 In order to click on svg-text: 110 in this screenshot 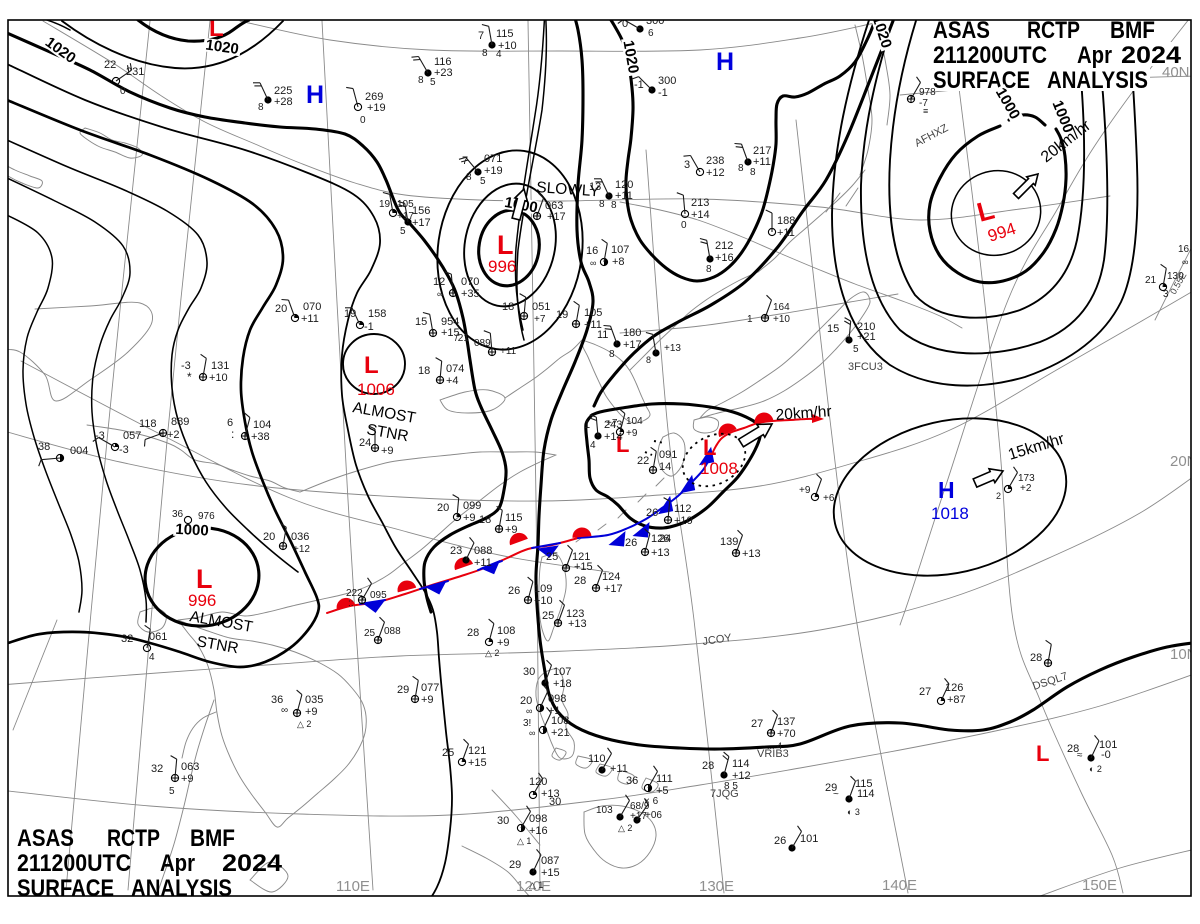, I will do `click(597, 759)`.